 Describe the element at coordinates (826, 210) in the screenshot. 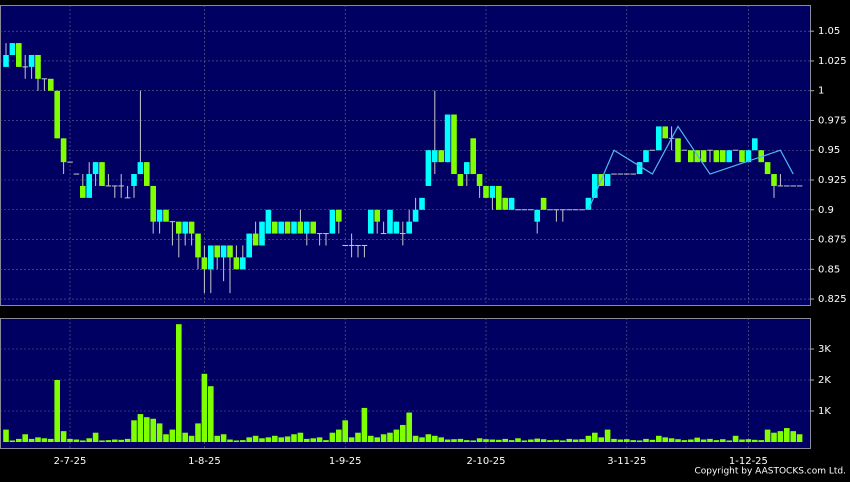

I see `y-tick-label: 0.9` at that location.